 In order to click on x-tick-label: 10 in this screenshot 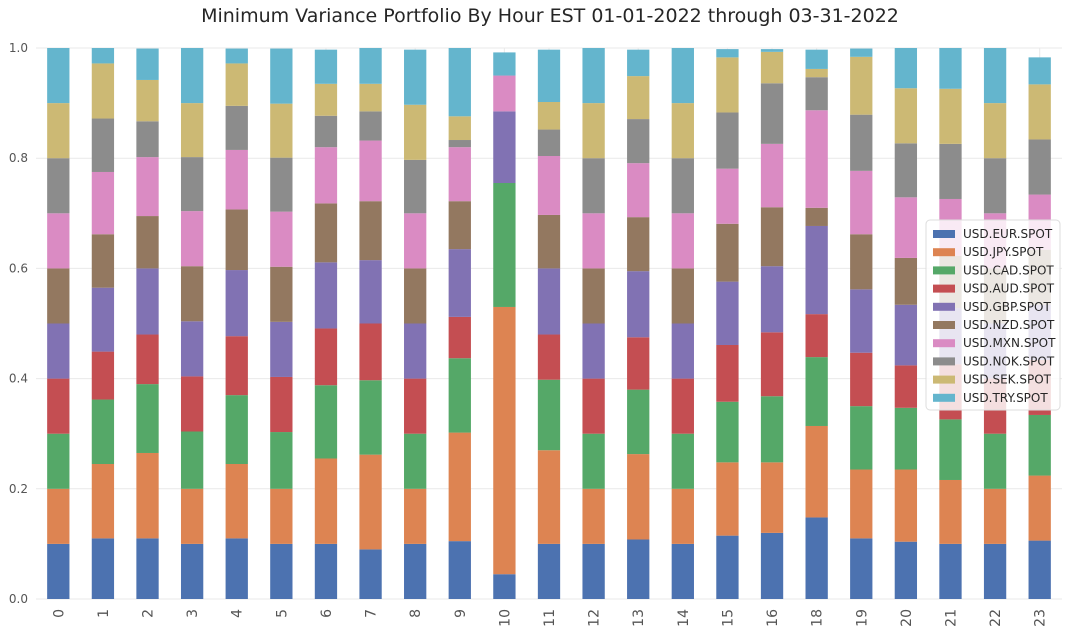, I will do `click(505, 618)`.